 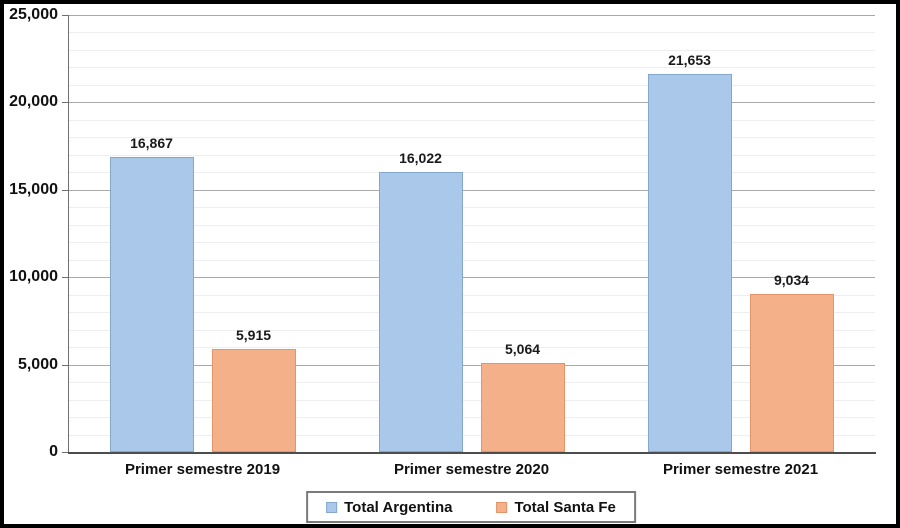 What do you see at coordinates (33, 277) in the screenshot?
I see `y-axis-tick-label: 10,000` at bounding box center [33, 277].